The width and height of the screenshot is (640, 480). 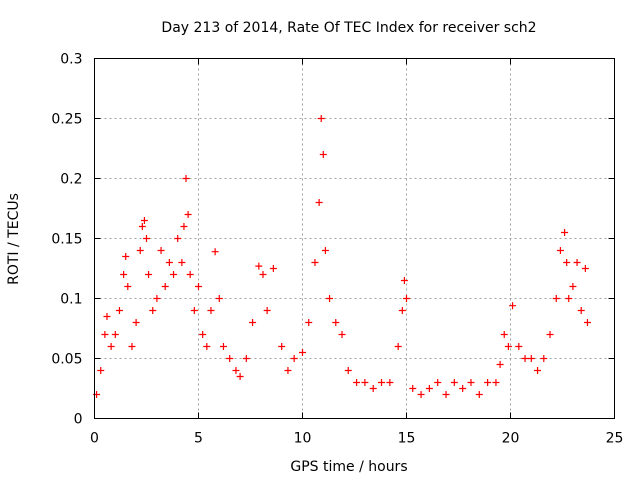 What do you see at coordinates (71, 180) in the screenshot?
I see `y-tick-label: 0.2` at bounding box center [71, 180].